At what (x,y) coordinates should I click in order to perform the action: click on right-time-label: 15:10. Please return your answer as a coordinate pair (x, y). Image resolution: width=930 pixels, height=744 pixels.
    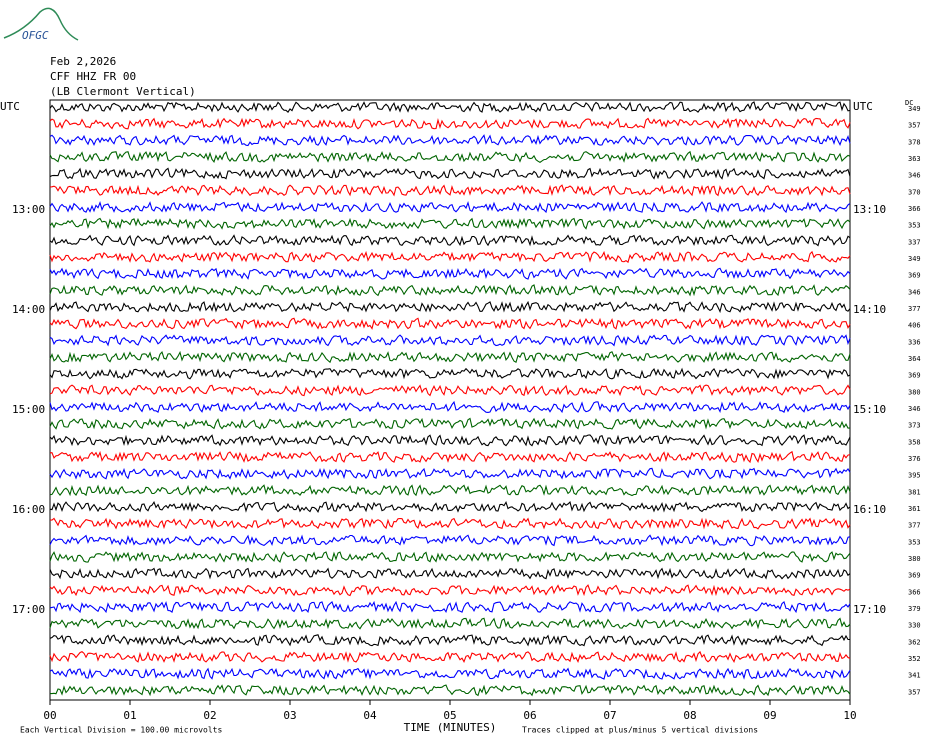
    Looking at the image, I should click on (869, 409).